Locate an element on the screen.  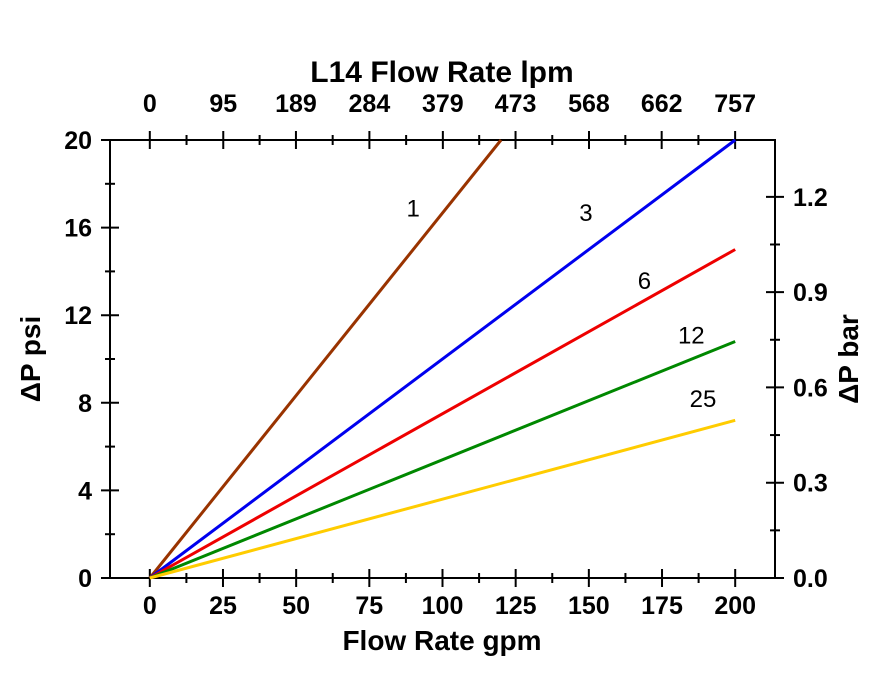
series-label-25: 25 is located at coordinates (703, 399).